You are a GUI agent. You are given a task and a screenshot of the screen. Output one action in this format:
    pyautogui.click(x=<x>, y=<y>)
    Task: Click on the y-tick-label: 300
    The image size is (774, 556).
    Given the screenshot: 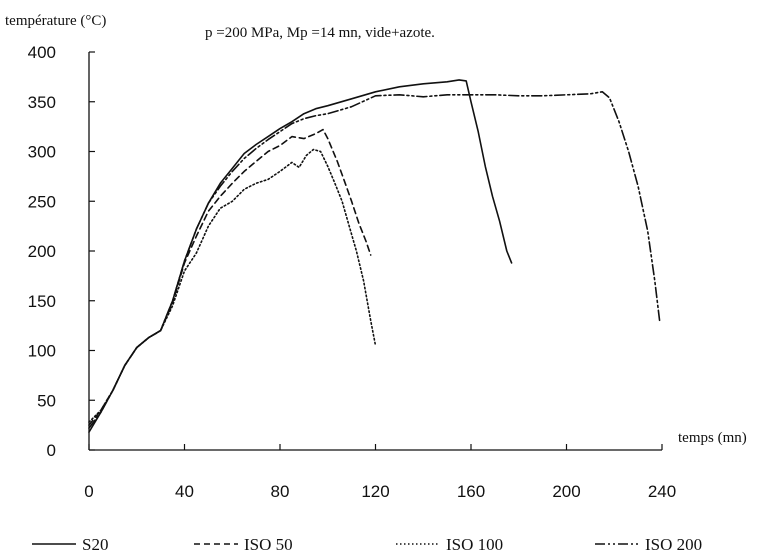 What is the action you would take?
    pyautogui.click(x=42, y=152)
    